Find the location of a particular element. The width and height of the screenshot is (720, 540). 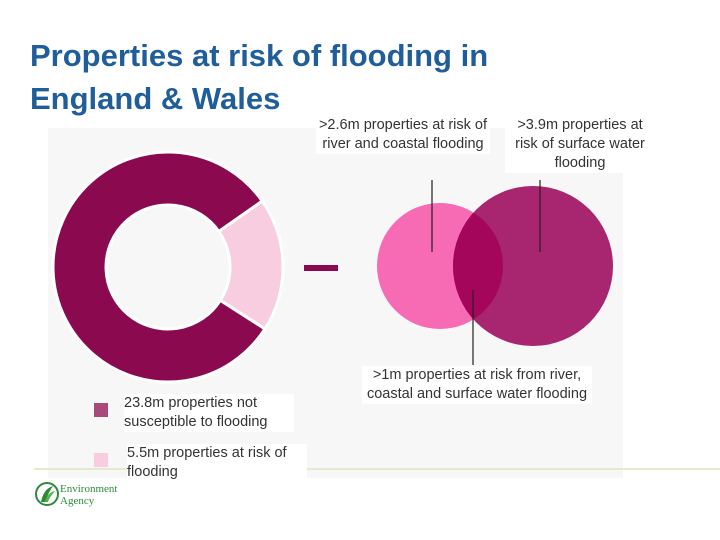

donut-slice-not-susceptible is located at coordinates (159, 267).